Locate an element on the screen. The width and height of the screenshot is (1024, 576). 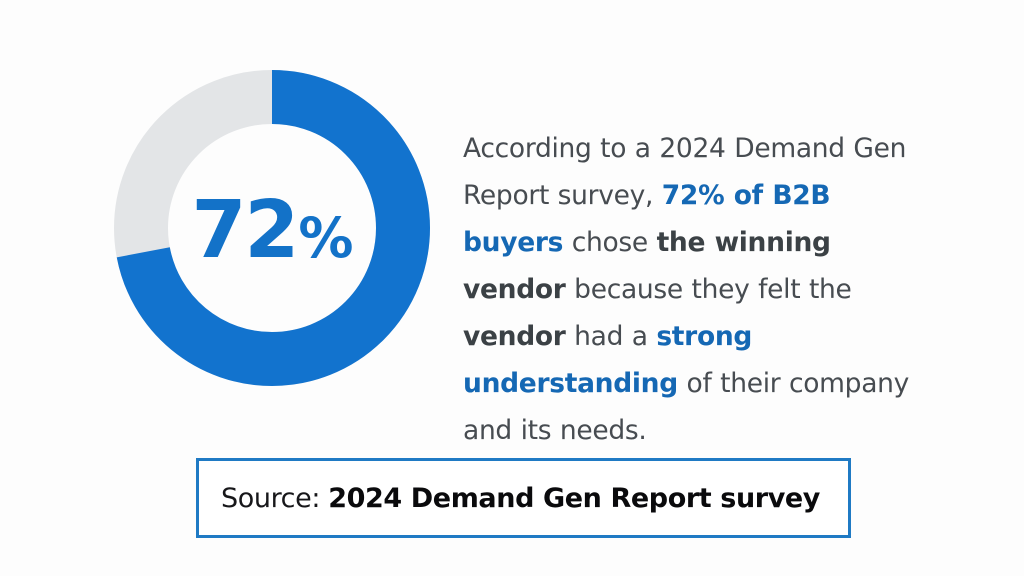
source-text: Source: 2024 Demand Gen Report survey is located at coordinates (509, 498).